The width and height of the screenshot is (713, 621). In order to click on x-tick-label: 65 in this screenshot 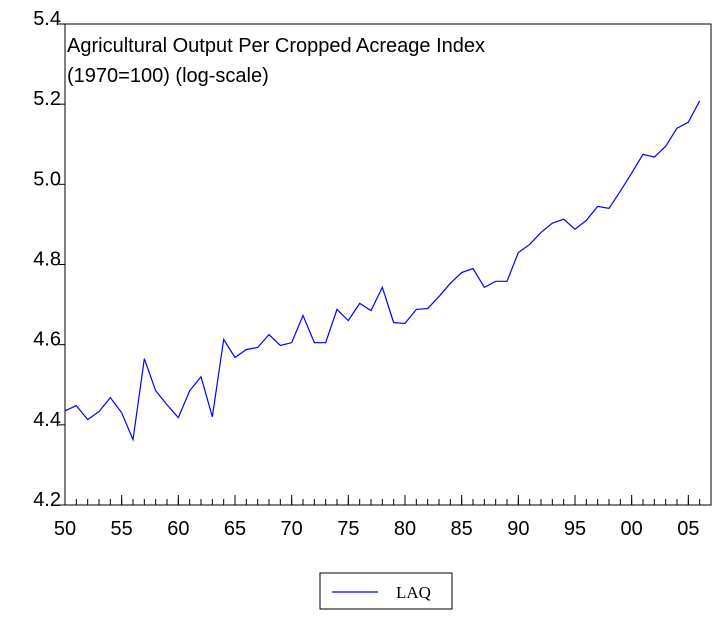, I will do `click(235, 529)`.